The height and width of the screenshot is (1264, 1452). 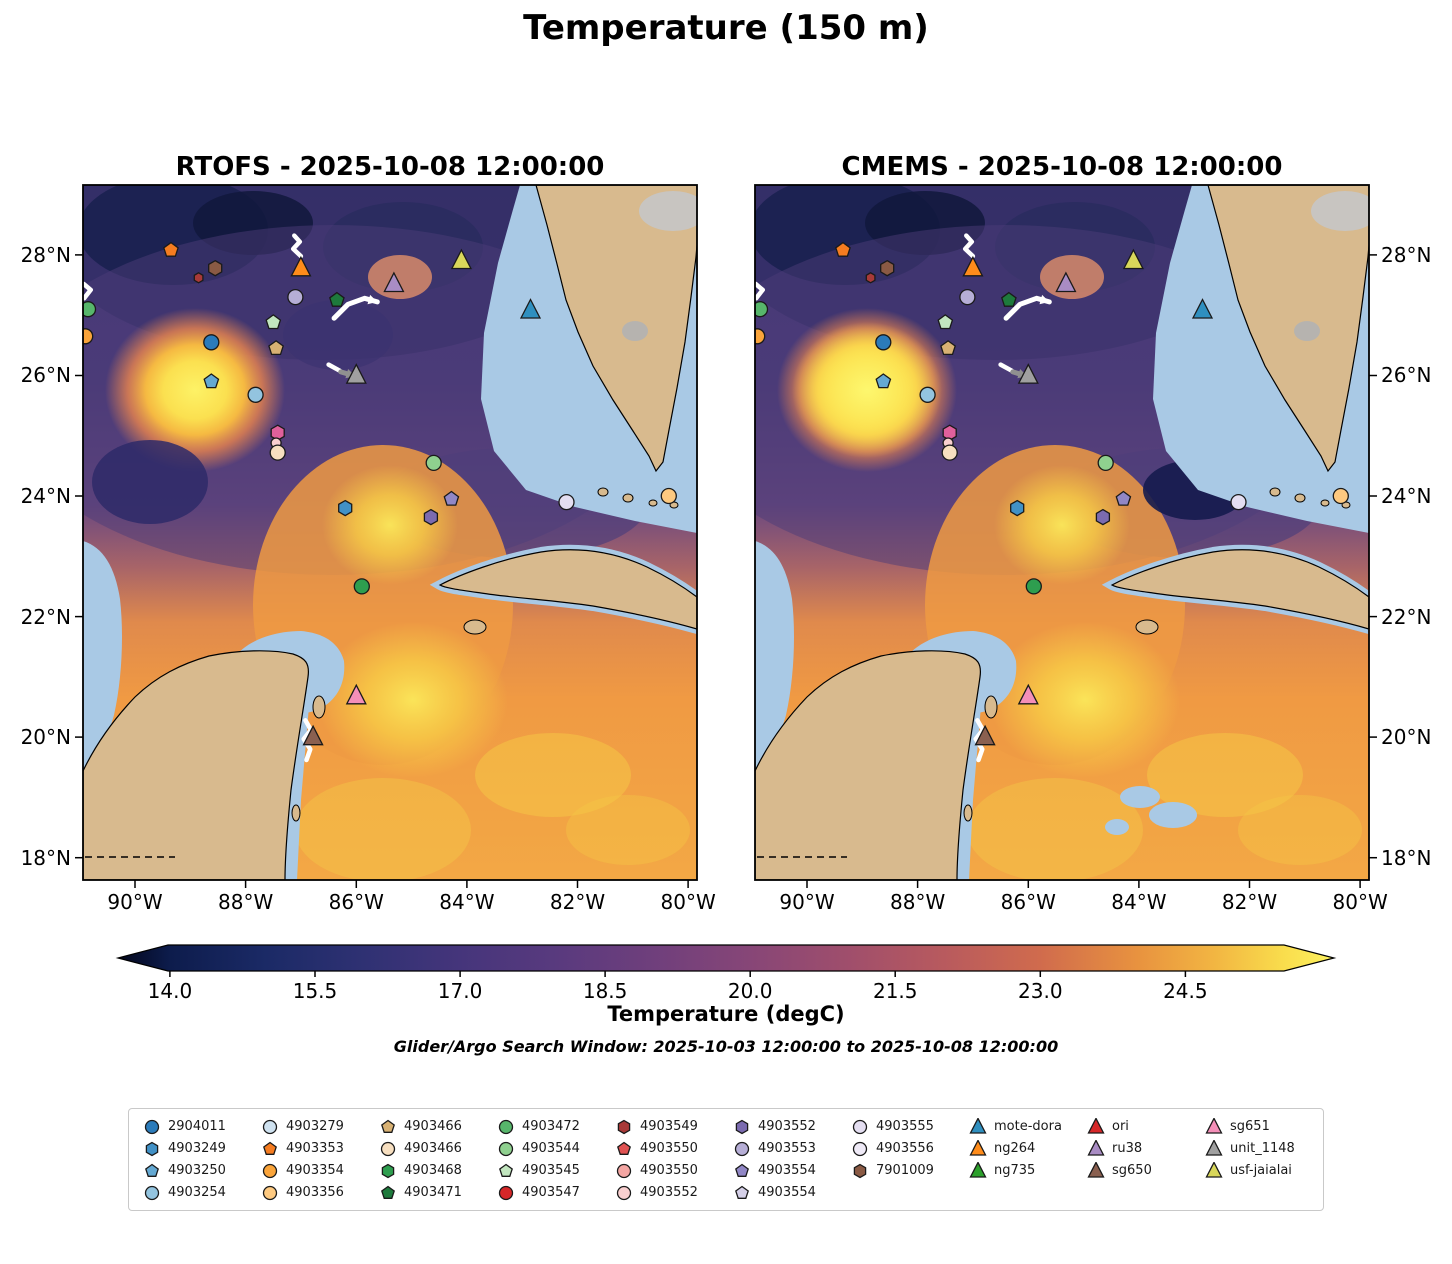 I want to click on legend-entry-usf-jaialai: usf-jaialai, so click(x=1257, y=1170).